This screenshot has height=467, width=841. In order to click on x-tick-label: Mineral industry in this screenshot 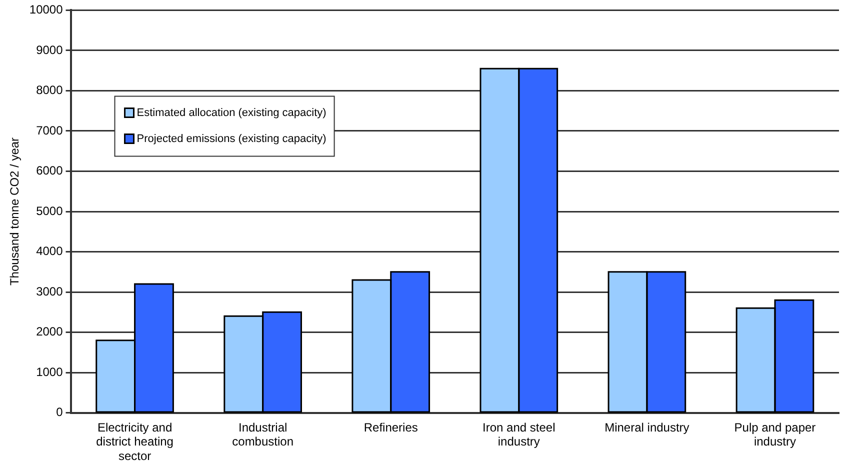, I will do `click(647, 427)`.